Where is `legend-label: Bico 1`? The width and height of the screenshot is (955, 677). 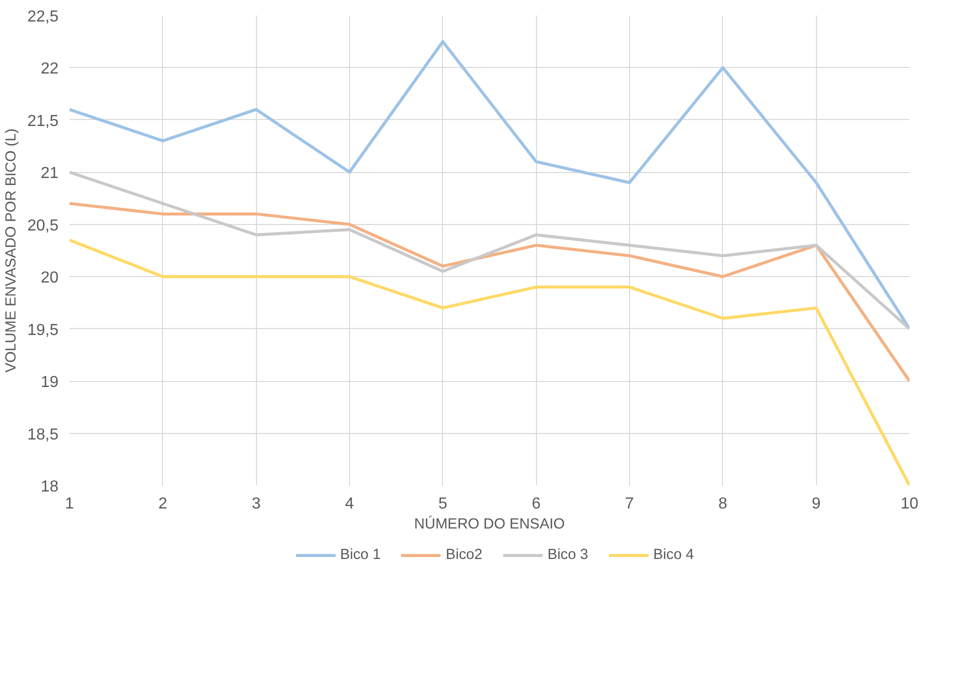 legend-label: Bico 1 is located at coordinates (360, 555).